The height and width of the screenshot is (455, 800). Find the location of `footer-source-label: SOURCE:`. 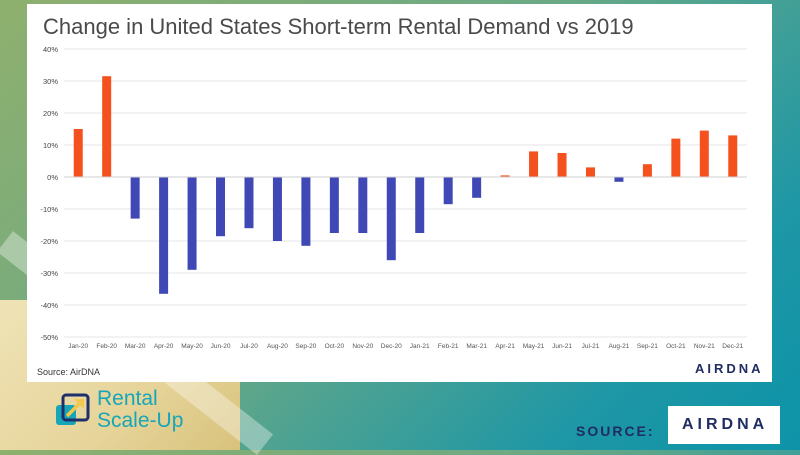

footer-source-label: SOURCE: is located at coordinates (615, 431).